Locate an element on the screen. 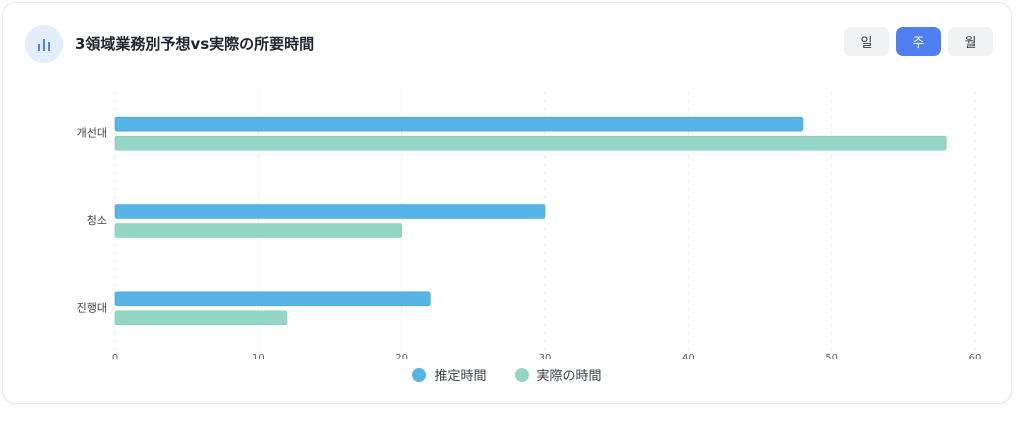  y-category-label-0: 개선대 is located at coordinates (92, 133).